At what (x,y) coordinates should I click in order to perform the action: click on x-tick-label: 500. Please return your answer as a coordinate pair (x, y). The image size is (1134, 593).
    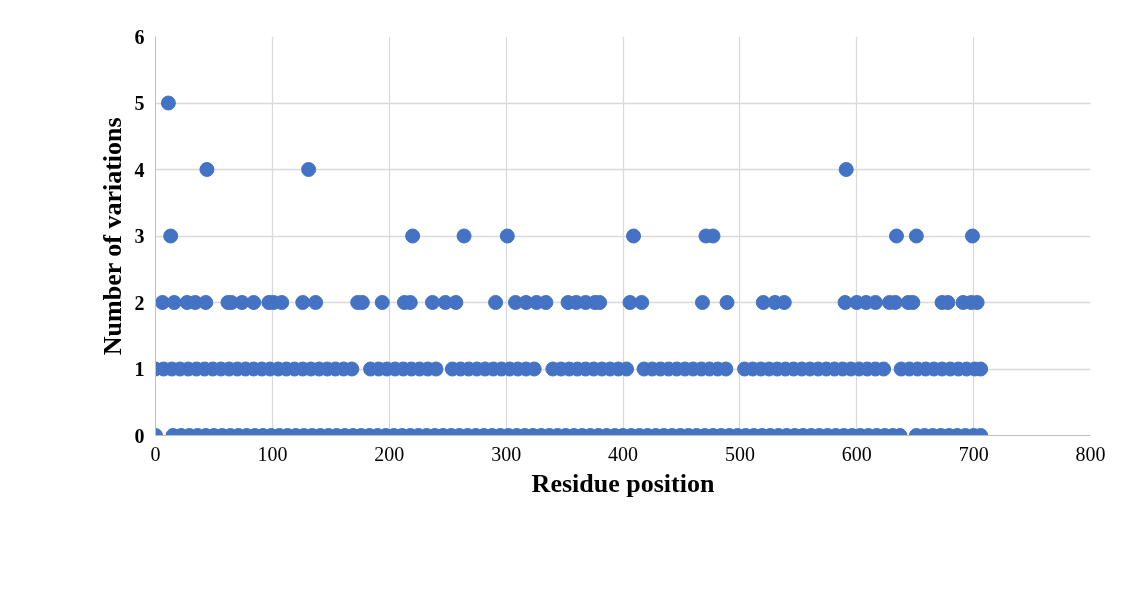
    Looking at the image, I should click on (739, 453).